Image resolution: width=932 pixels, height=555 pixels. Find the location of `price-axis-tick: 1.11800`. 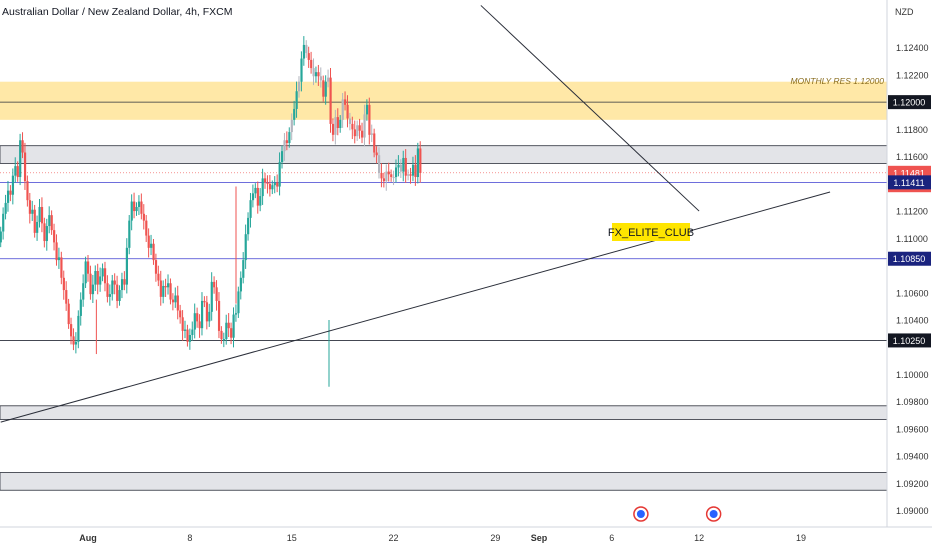

price-axis-tick: 1.11800 is located at coordinates (912, 130).